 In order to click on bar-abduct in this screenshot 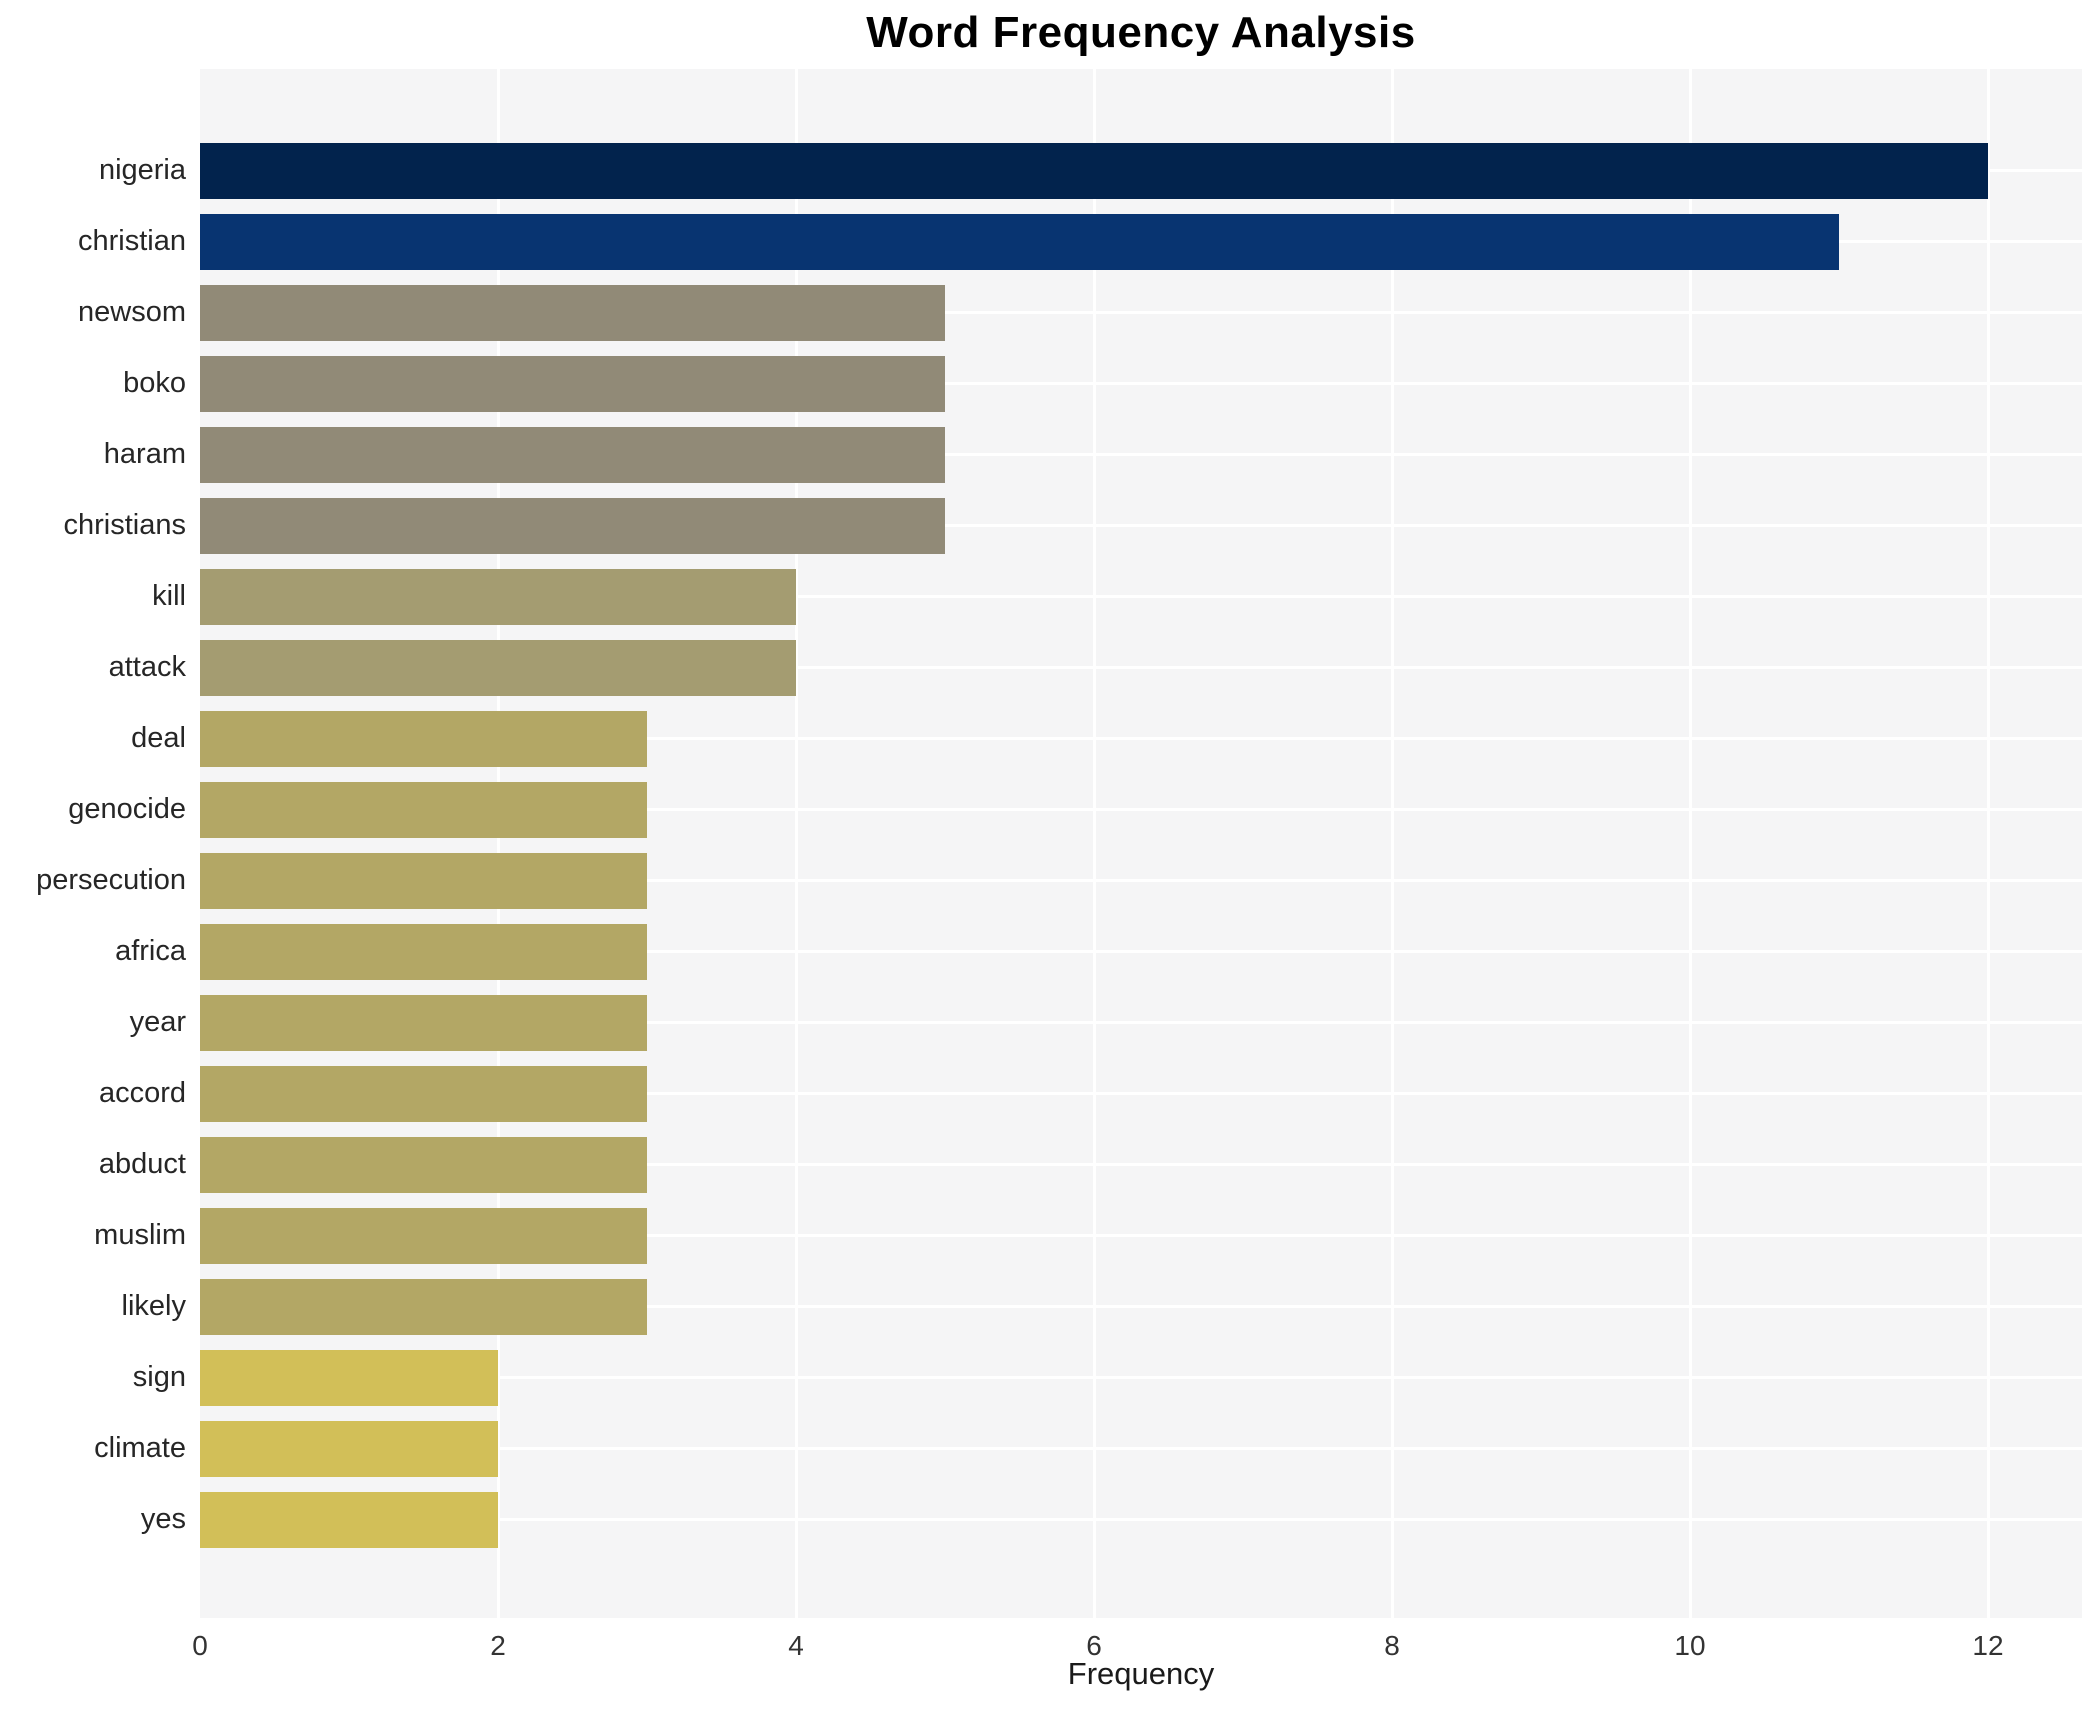, I will do `click(423, 1164)`.